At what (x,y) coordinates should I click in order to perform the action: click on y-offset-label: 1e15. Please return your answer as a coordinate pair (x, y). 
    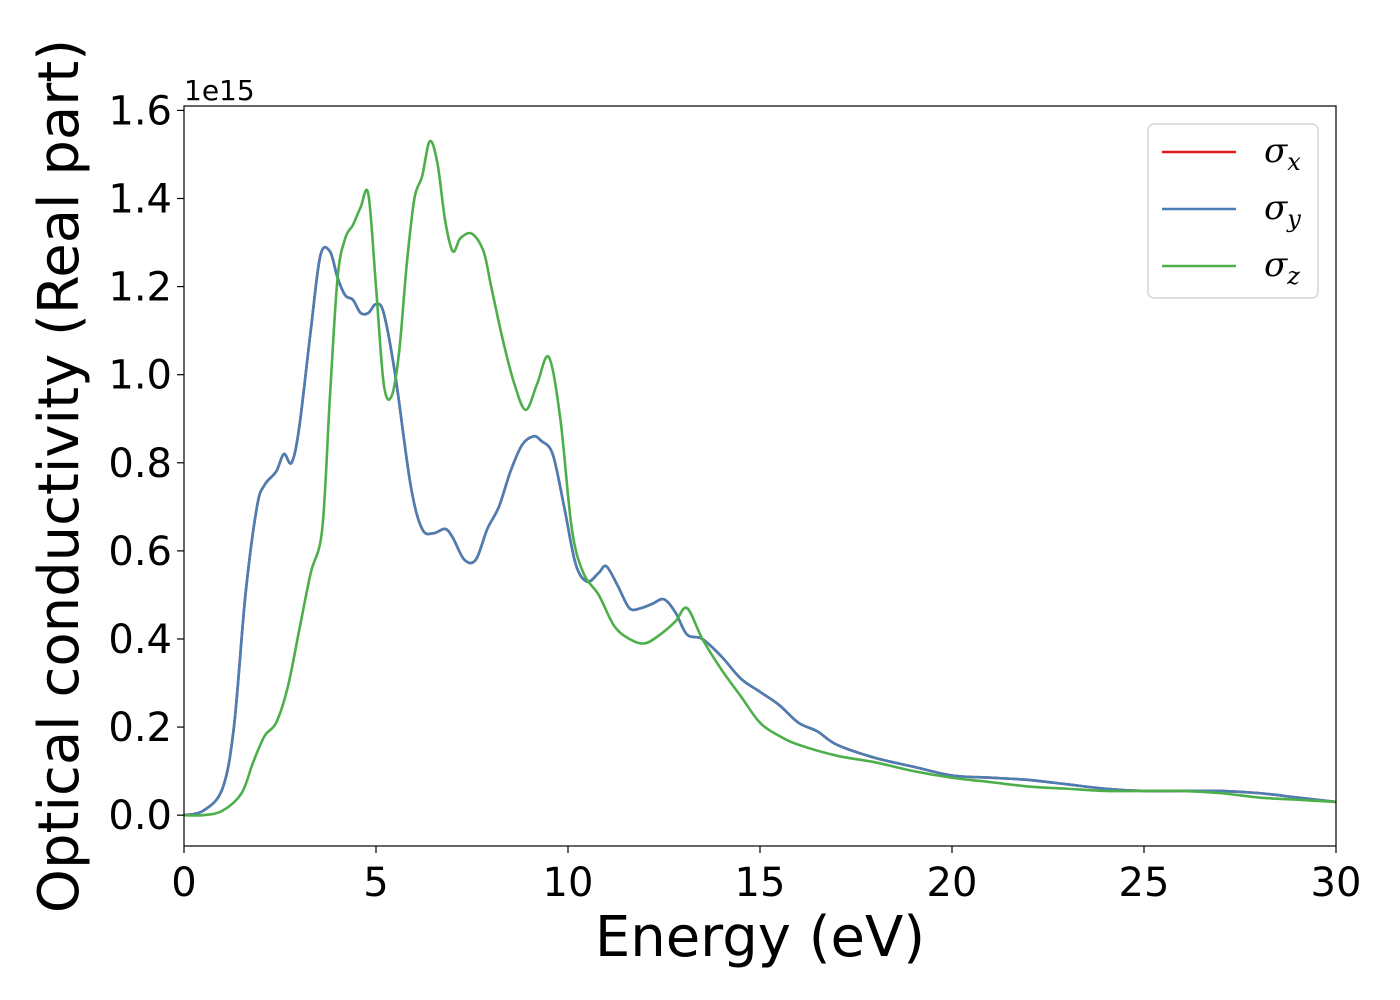
    Looking at the image, I should click on (219, 90).